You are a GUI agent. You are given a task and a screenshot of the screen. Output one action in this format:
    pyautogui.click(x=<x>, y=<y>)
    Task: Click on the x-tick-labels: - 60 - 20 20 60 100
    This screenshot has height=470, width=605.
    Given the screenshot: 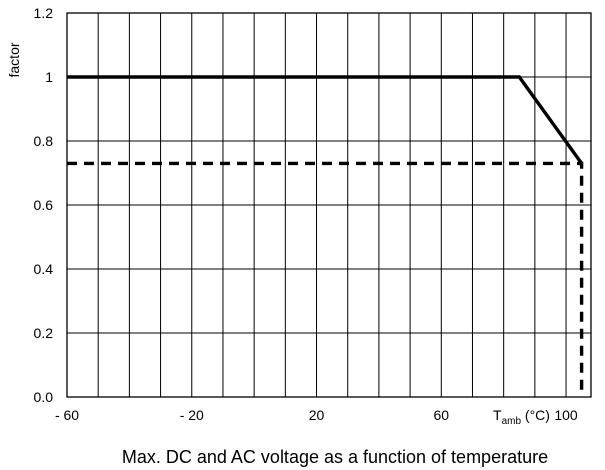 What is the action you would take?
    pyautogui.click(x=316, y=415)
    